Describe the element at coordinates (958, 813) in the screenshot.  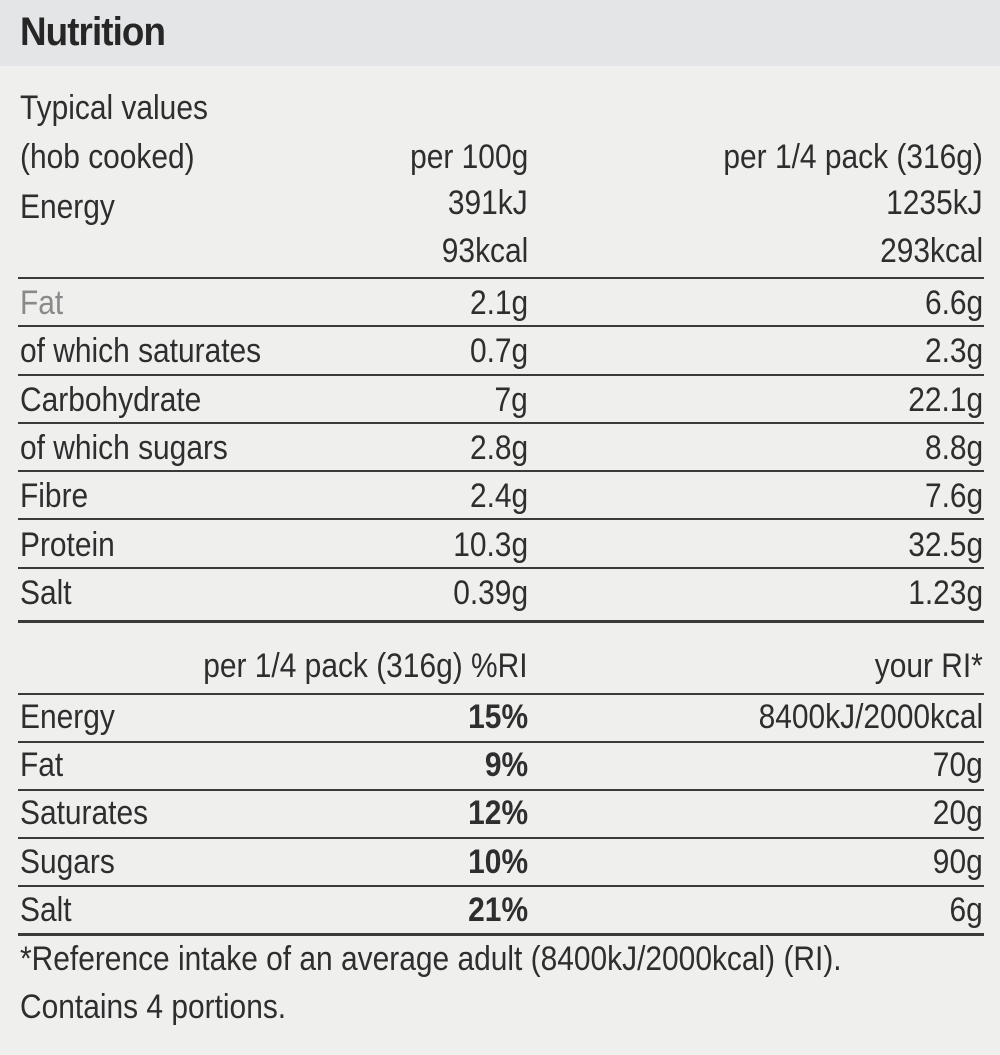
I see `ri-value-saturates: 20g` at that location.